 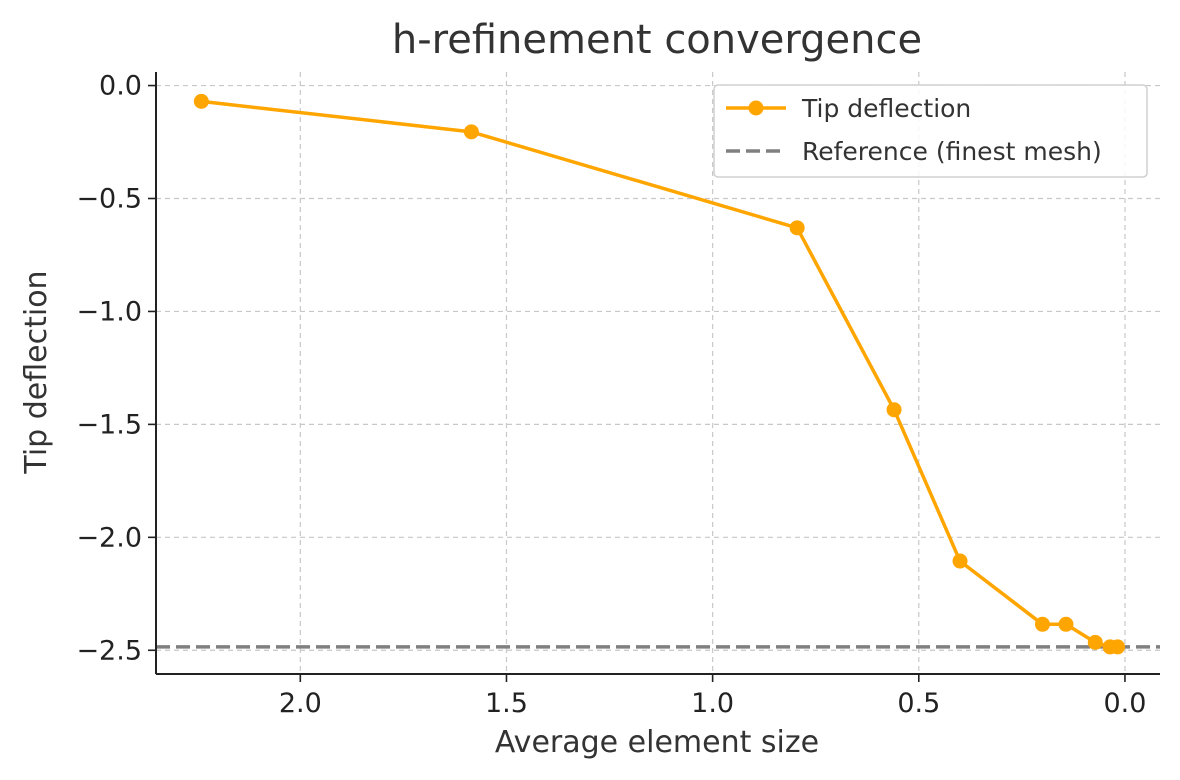 I want to click on y-tick-label: −1.0, so click(x=109, y=311).